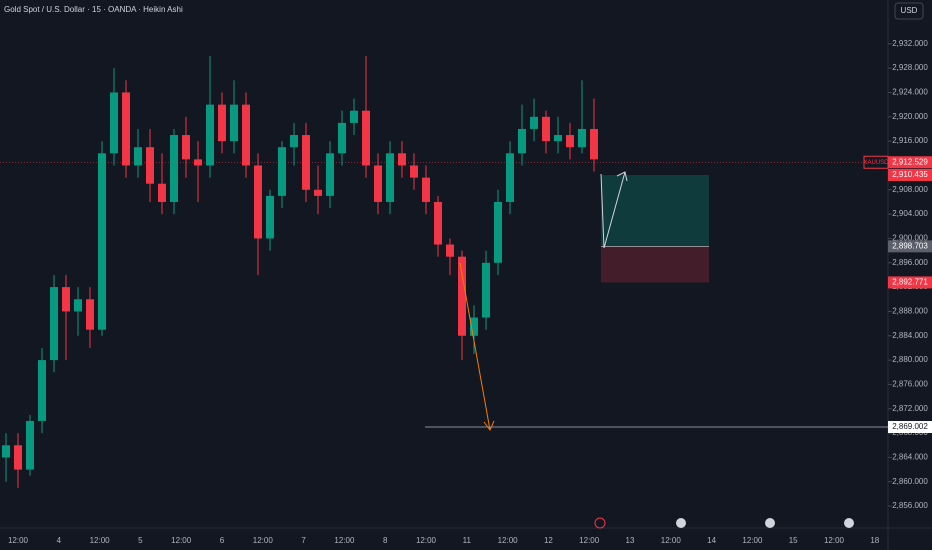 This screenshot has width=932, height=550. I want to click on y-tick-label: 2,888.000, so click(910, 311).